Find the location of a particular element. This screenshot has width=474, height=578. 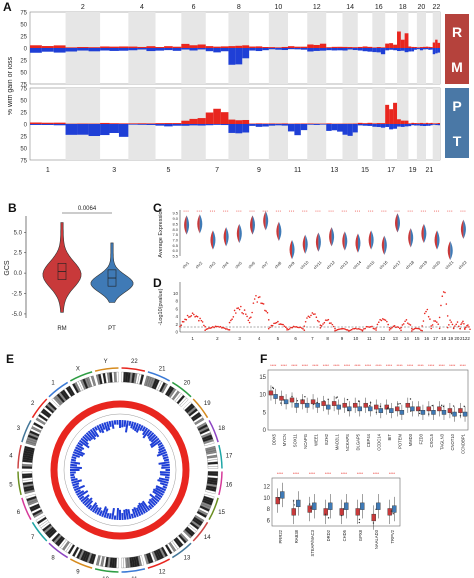

y-axis-label: -Log10(pvalue) is located at coordinates (161, 306).